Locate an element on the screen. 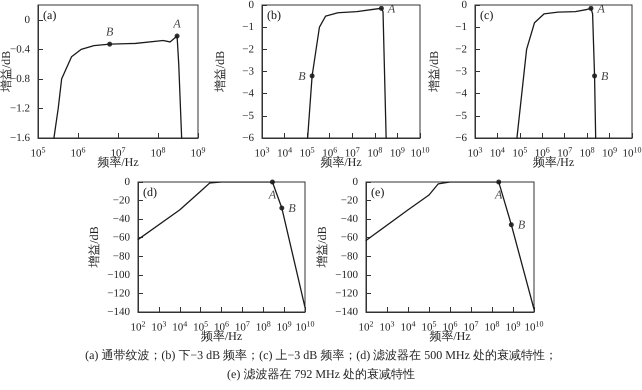 The height and width of the screenshot is (390, 642). y-tick-label: −1.2 is located at coordinates (20, 108).